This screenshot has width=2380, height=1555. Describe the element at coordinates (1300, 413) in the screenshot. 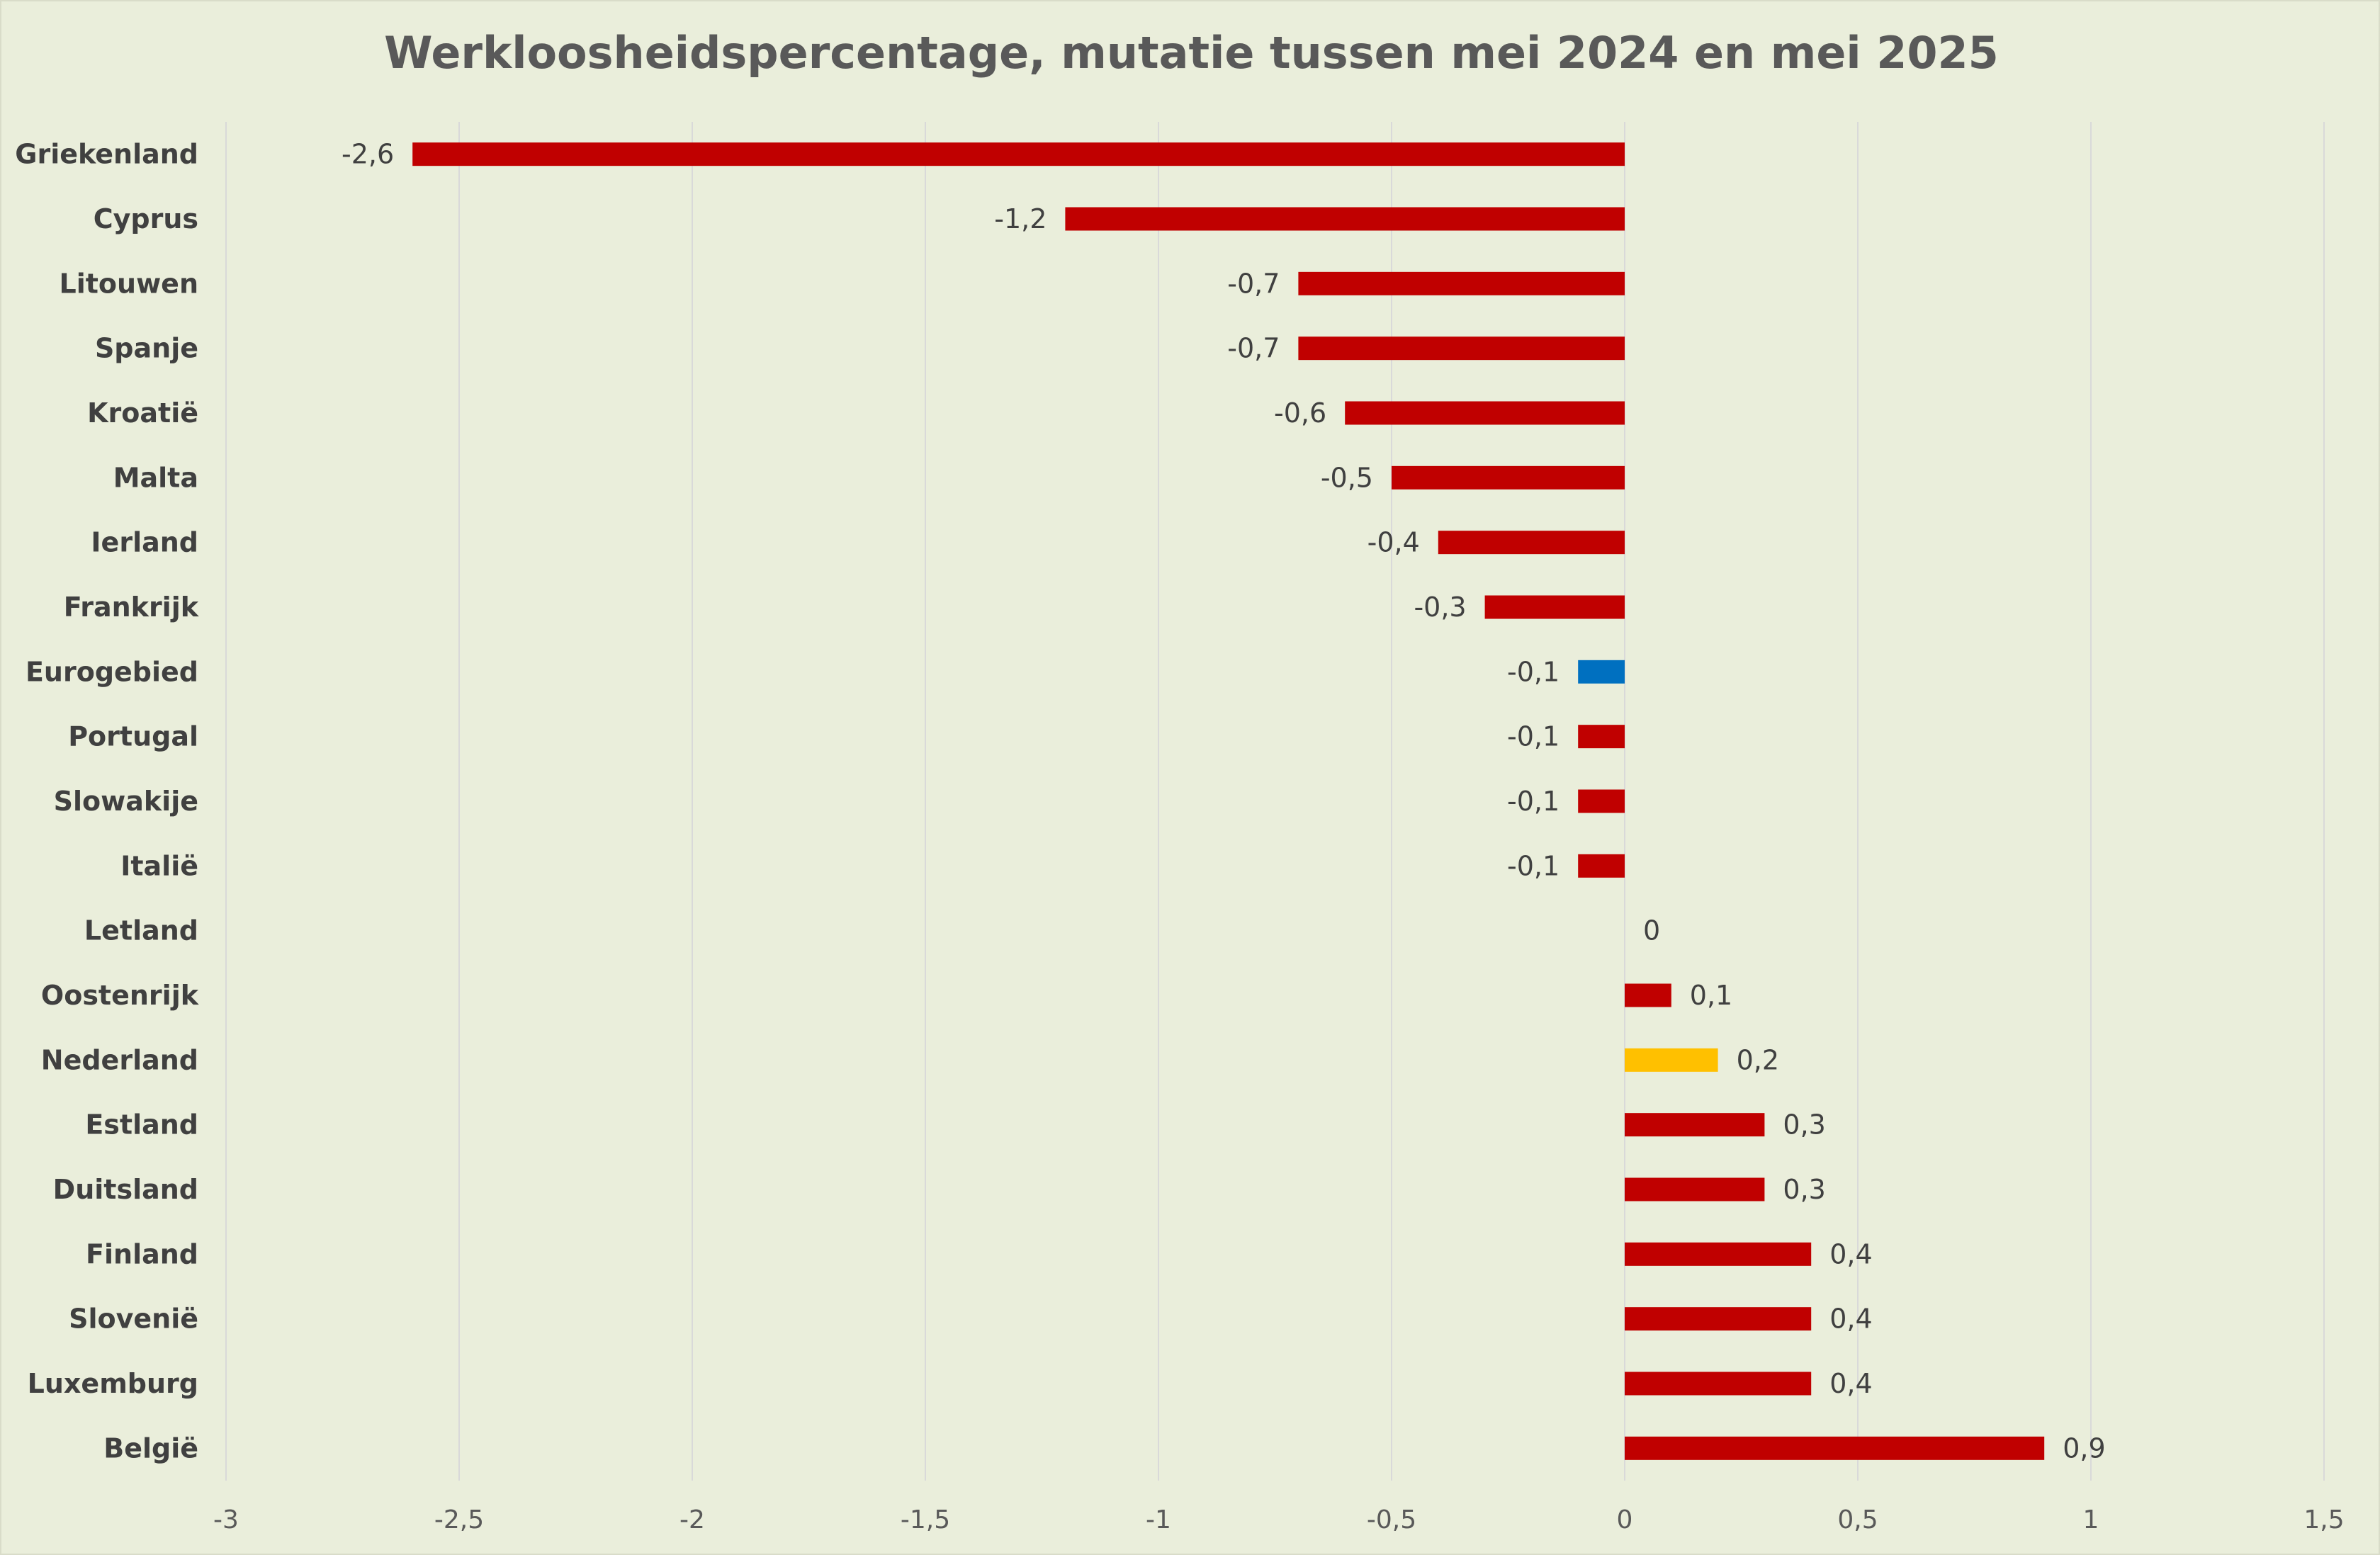

I see `data-label: -0,6` at that location.